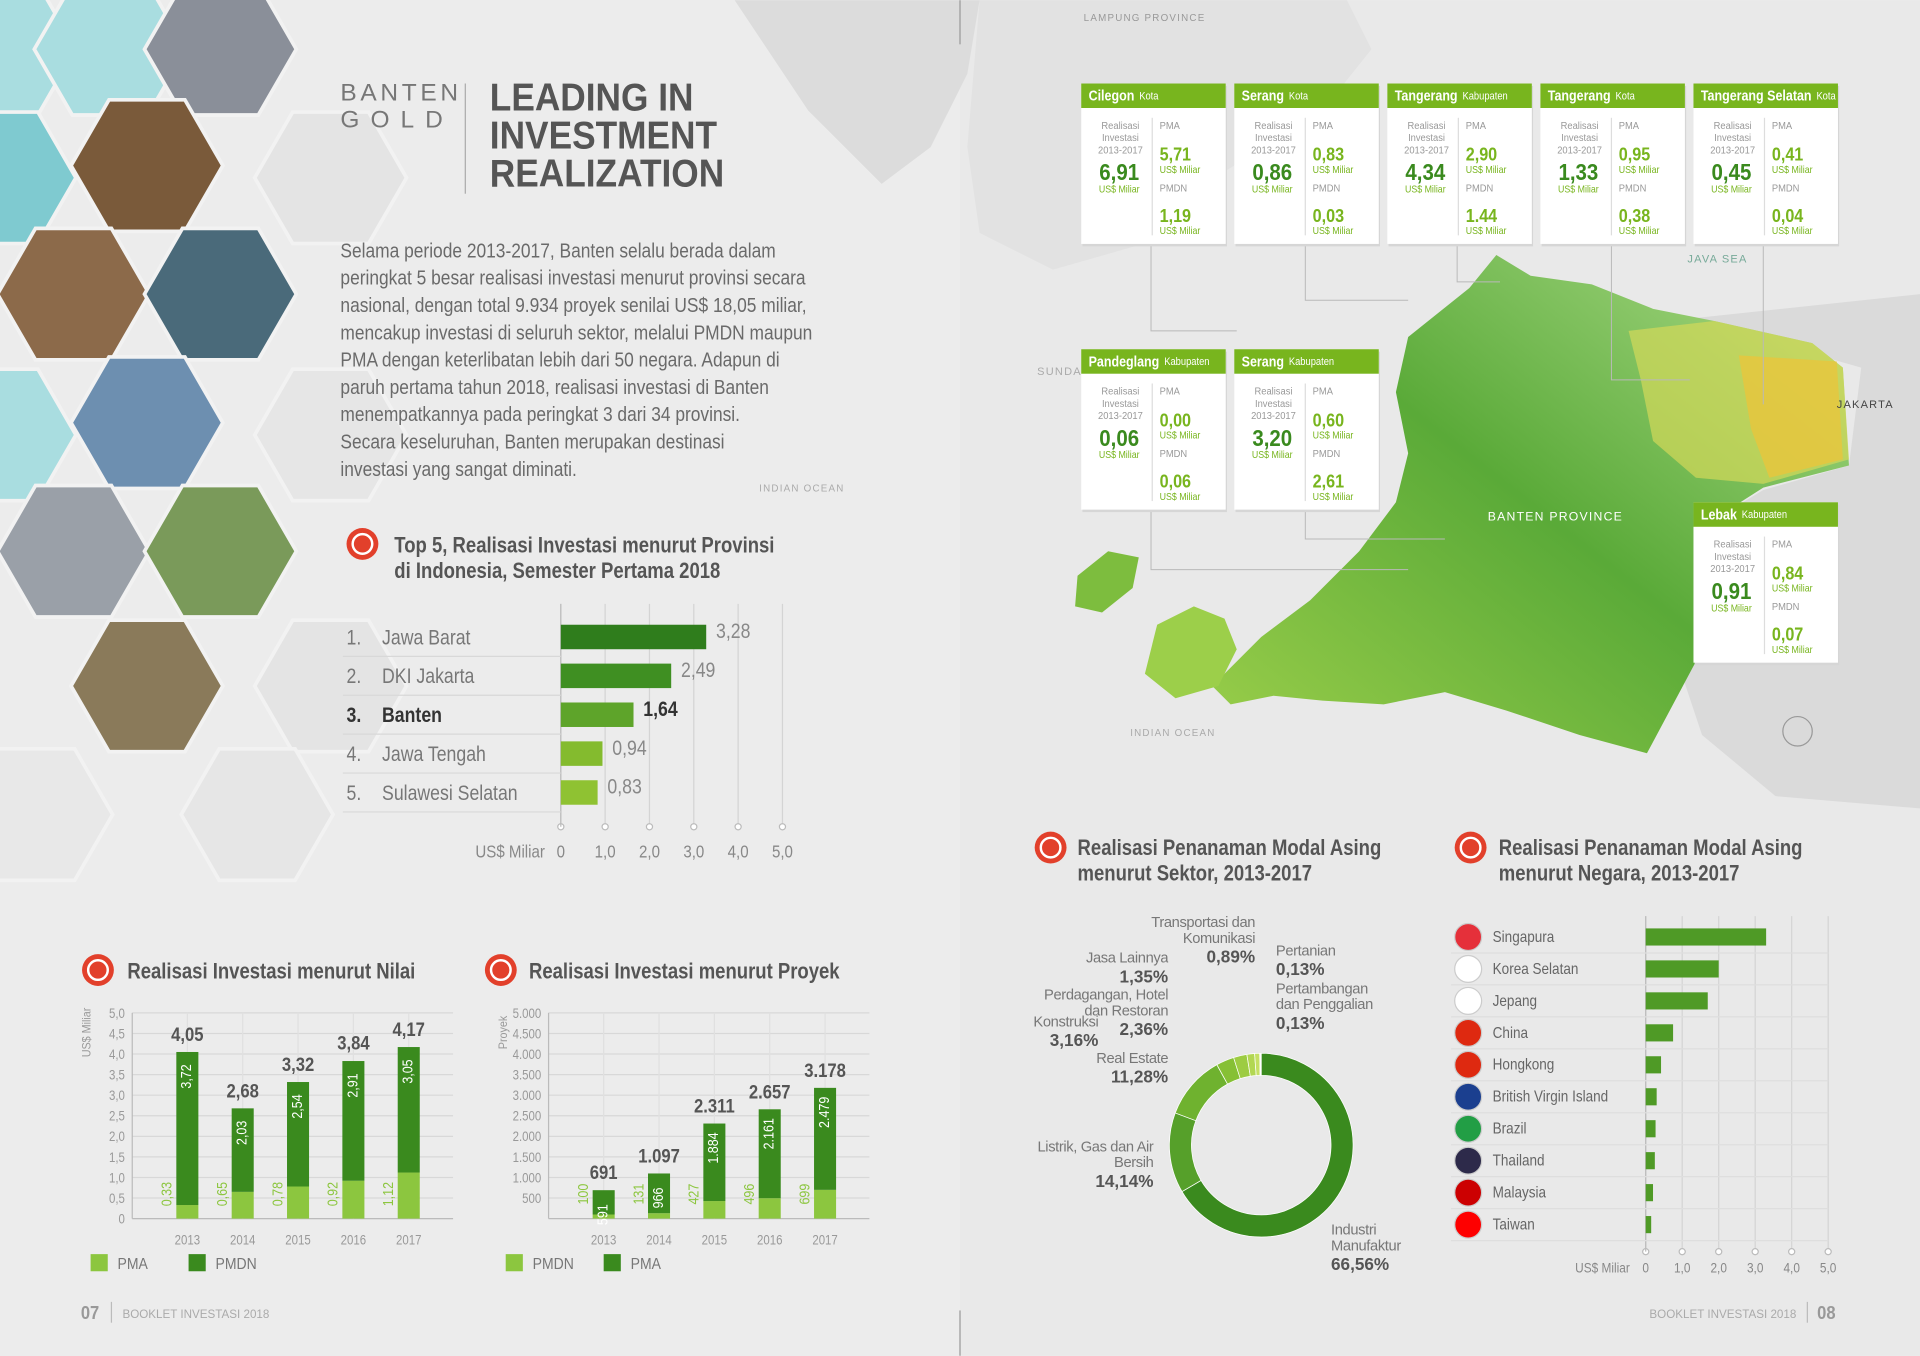 This screenshot has width=1920, height=1356. Describe the element at coordinates (1231, 956) in the screenshot. I see `value-label: 0,89%` at that location.